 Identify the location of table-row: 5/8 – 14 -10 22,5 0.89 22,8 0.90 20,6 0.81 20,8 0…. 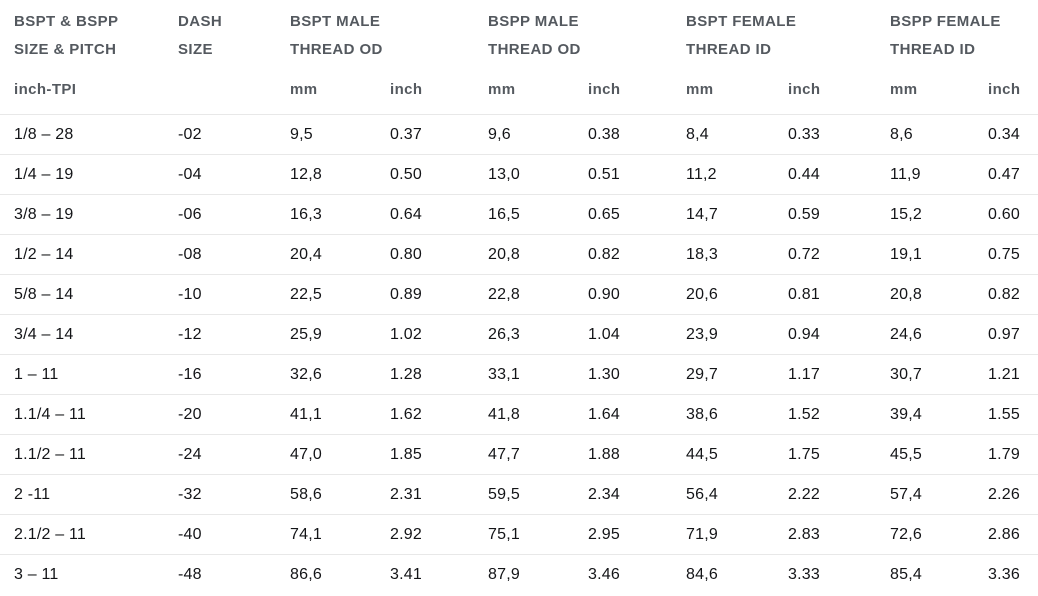
(519, 294).